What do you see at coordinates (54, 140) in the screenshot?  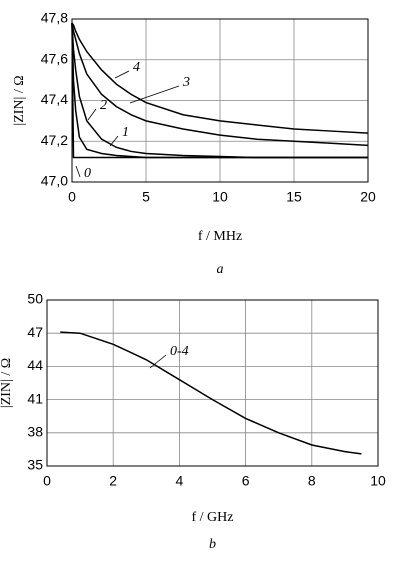 I see `y-tick-label: 47,2` at bounding box center [54, 140].